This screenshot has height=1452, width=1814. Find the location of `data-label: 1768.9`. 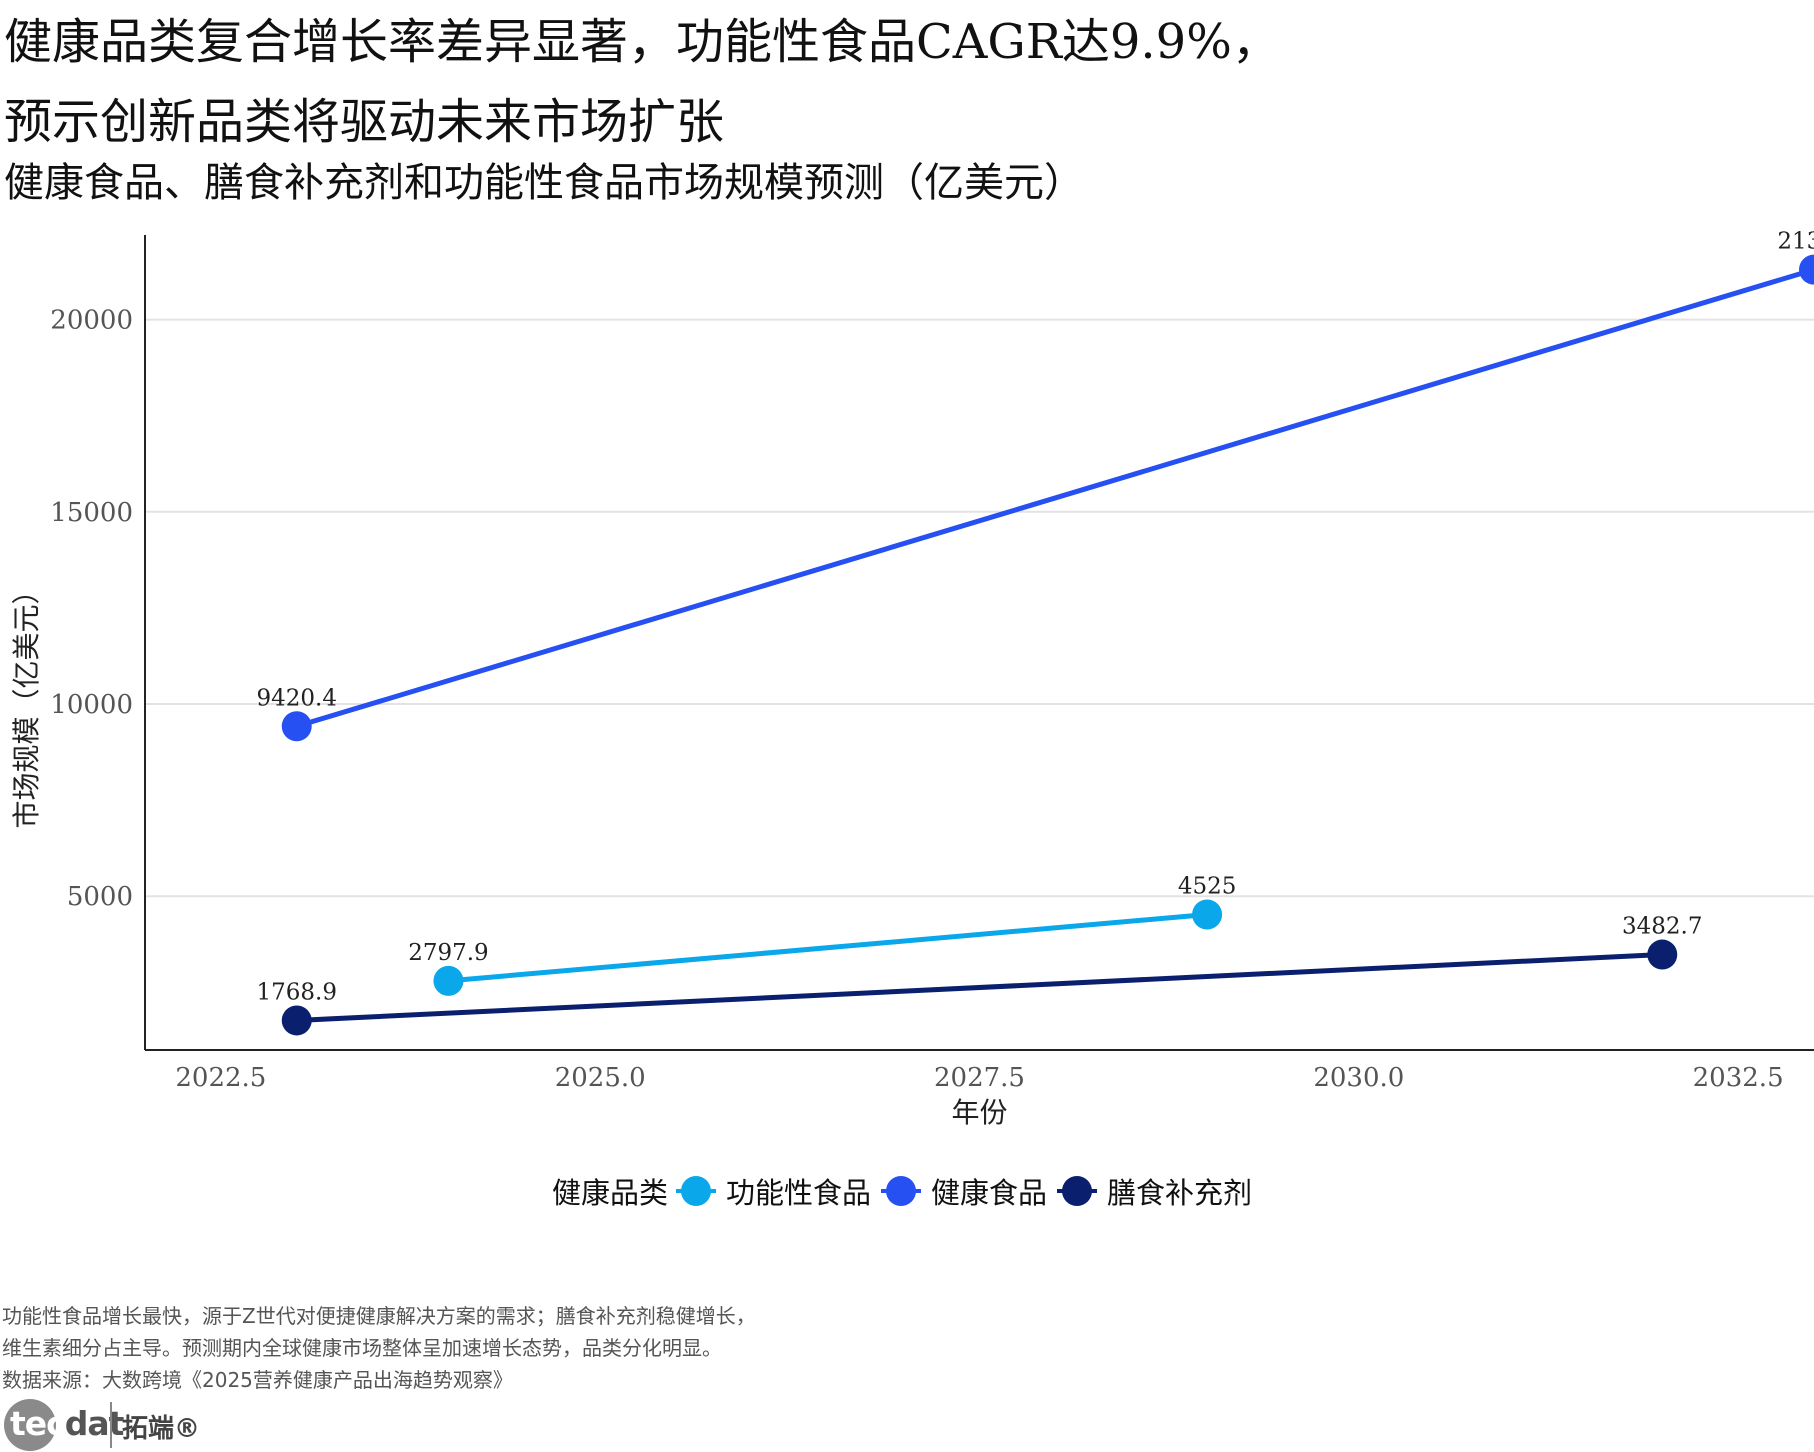

data-label: 1768.9 is located at coordinates (296, 992).